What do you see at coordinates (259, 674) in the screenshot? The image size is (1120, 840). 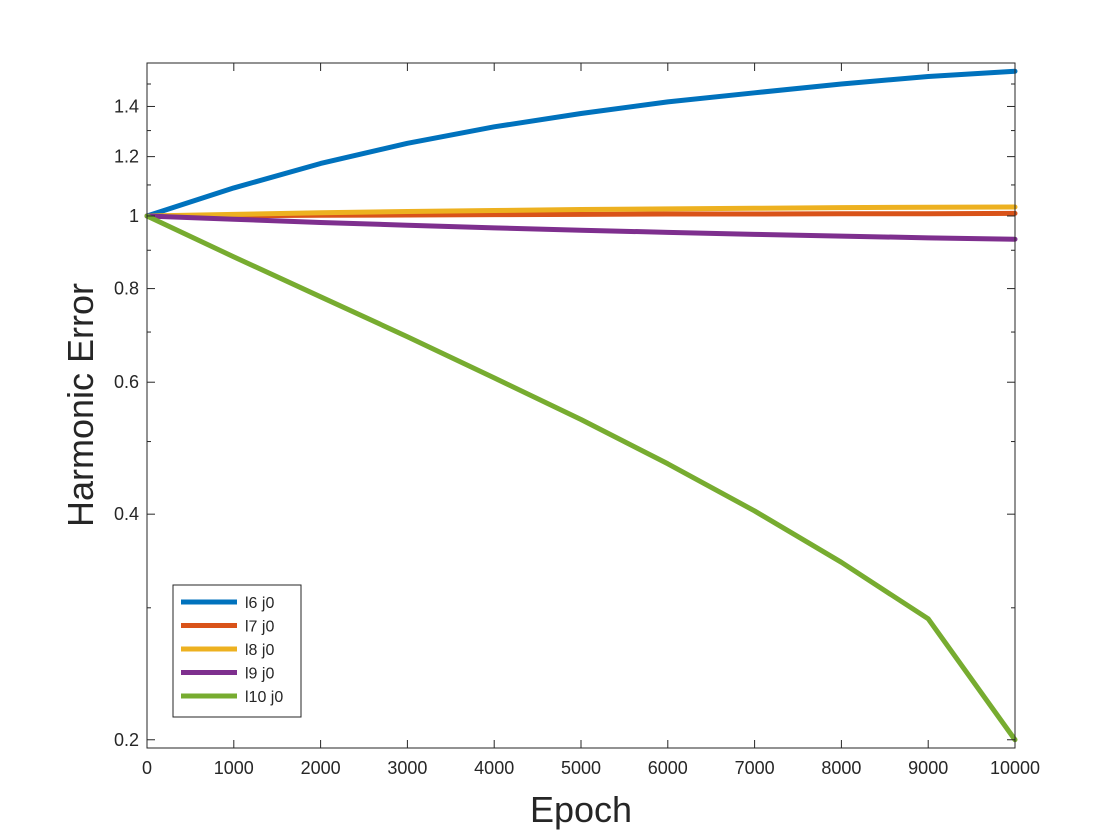 I see `legend-label-4: l9 j0` at bounding box center [259, 674].